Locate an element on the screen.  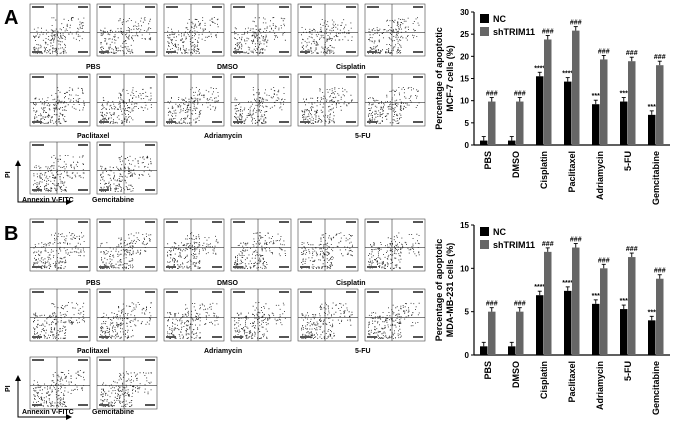
axis-x-label-a: Annexin V-FITC is located at coordinates (48, 200).